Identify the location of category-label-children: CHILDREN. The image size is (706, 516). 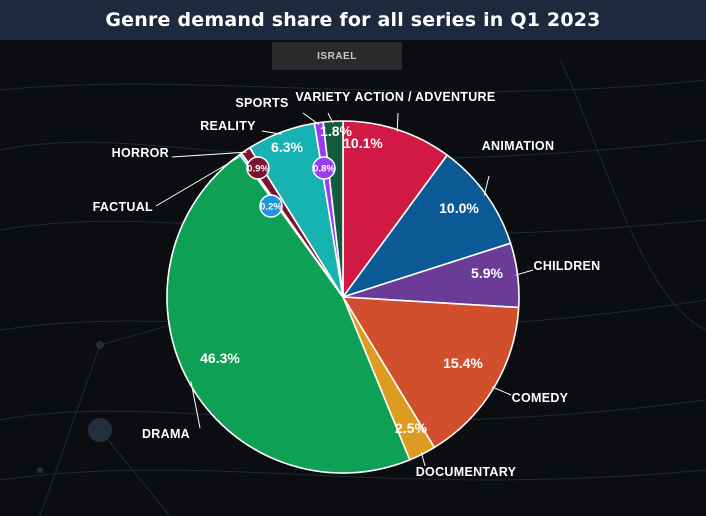
(567, 266).